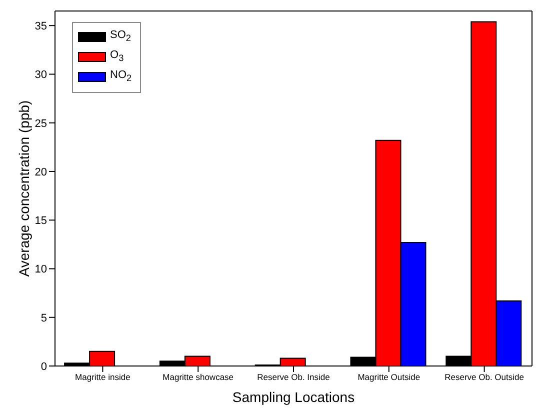 The image size is (537, 414). What do you see at coordinates (389, 377) in the screenshot?
I see `x-tick-label: Magritte Outside` at bounding box center [389, 377].